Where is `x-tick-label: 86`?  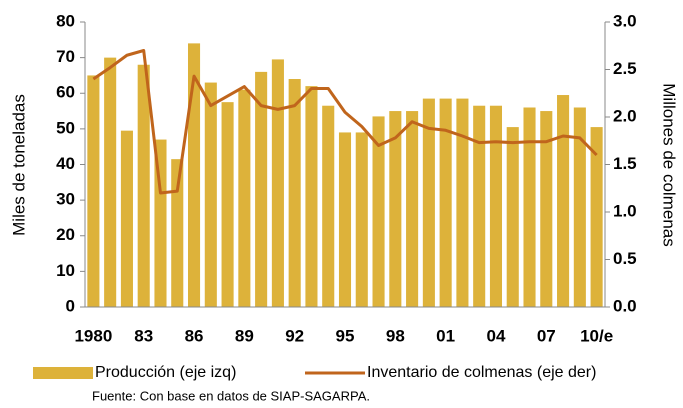
x-tick-label: 86 is located at coordinates (194, 335).